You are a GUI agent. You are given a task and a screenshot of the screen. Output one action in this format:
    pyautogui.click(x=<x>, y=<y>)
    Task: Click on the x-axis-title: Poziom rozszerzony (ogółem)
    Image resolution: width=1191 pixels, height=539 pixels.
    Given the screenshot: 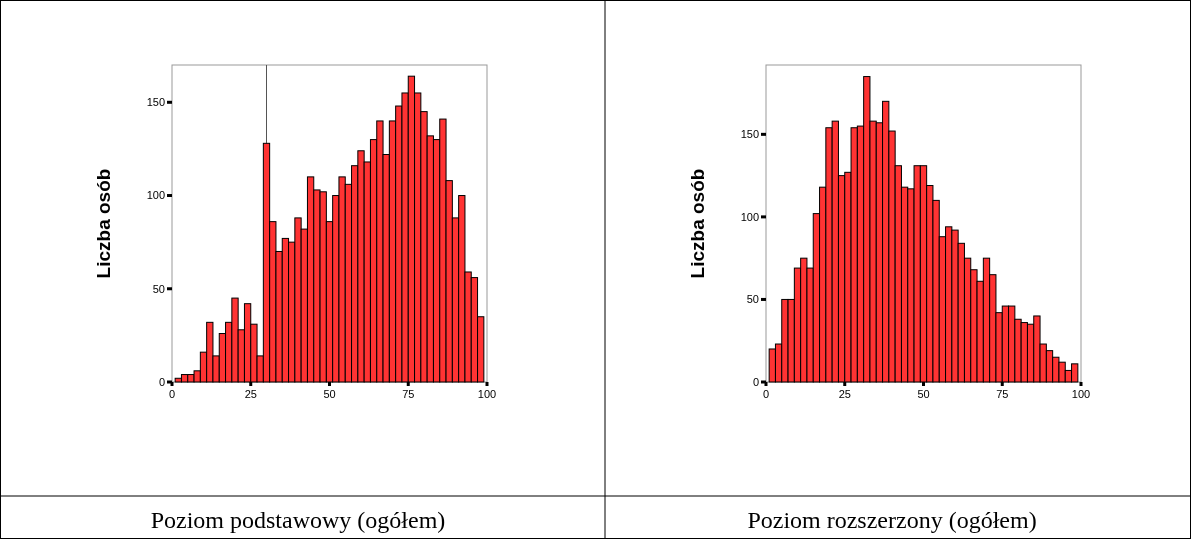 What is the action you would take?
    pyautogui.click(x=892, y=520)
    